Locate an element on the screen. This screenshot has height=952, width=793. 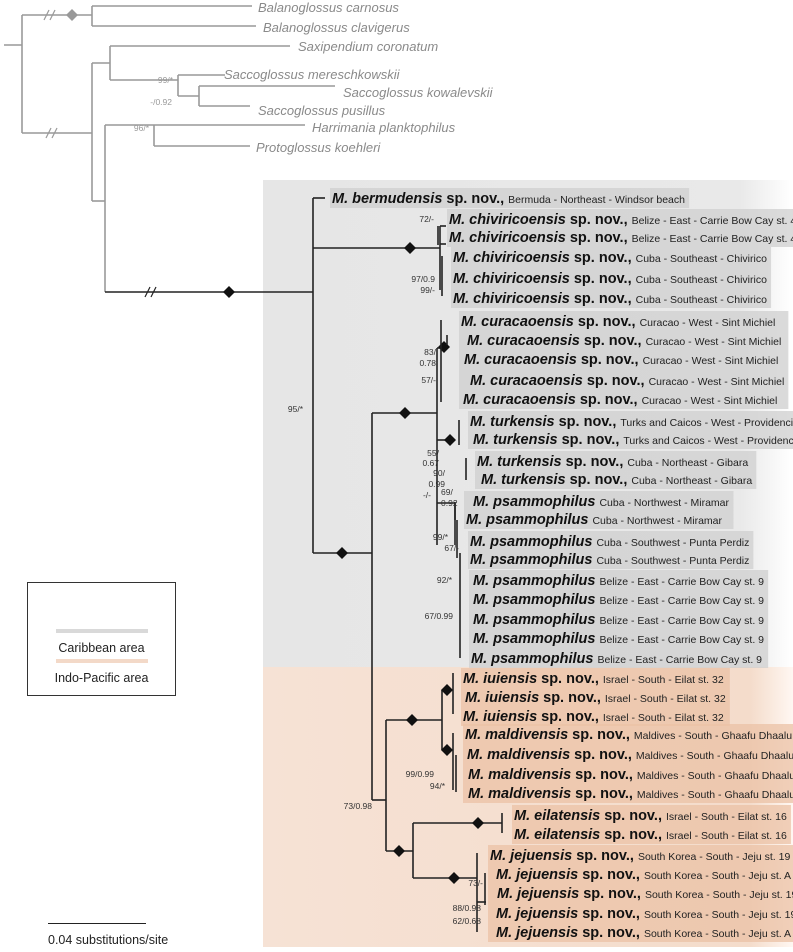
locality: Israel - South - Eilat st. 32 is located at coordinates (663, 680).